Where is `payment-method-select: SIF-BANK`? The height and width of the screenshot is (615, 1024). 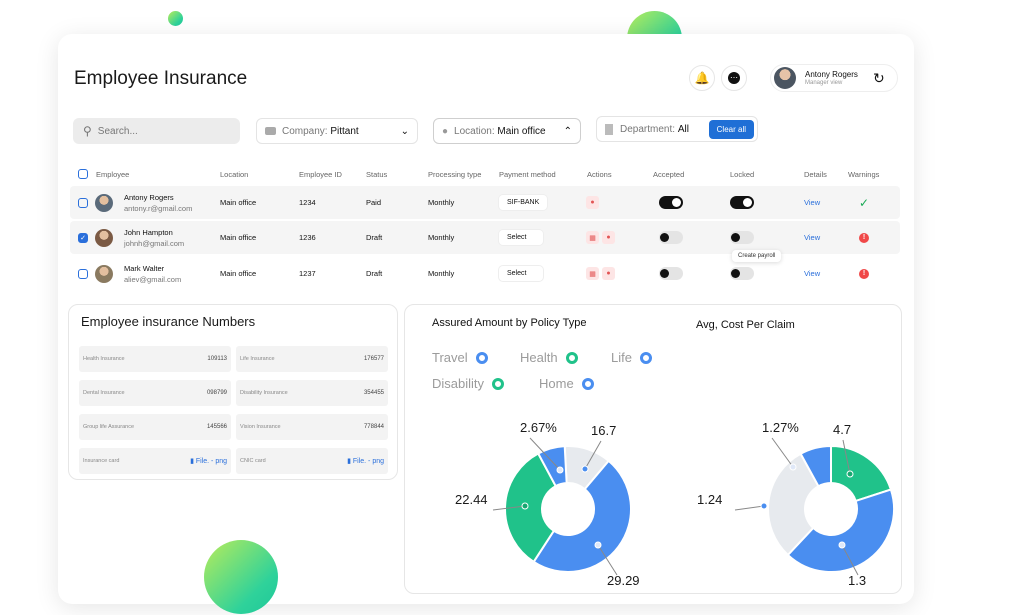
payment-method-select: SIF-BANK is located at coordinates (523, 202).